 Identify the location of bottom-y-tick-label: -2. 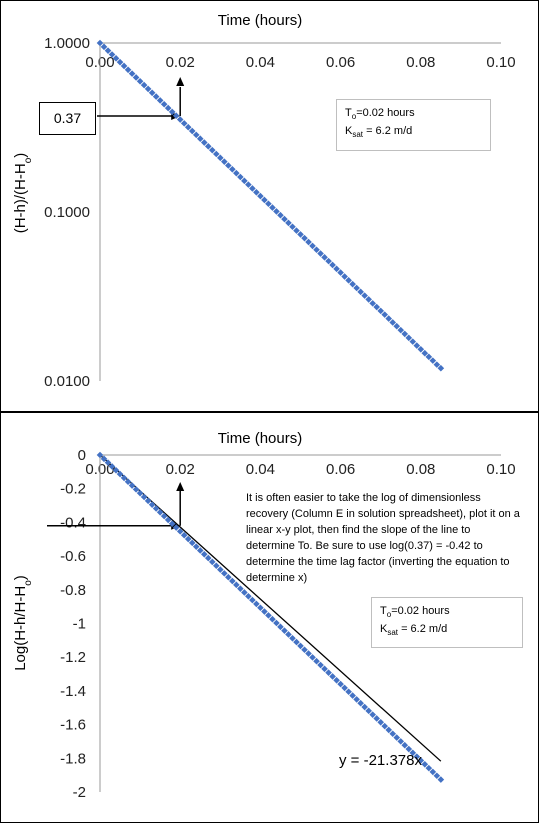
(79, 792).